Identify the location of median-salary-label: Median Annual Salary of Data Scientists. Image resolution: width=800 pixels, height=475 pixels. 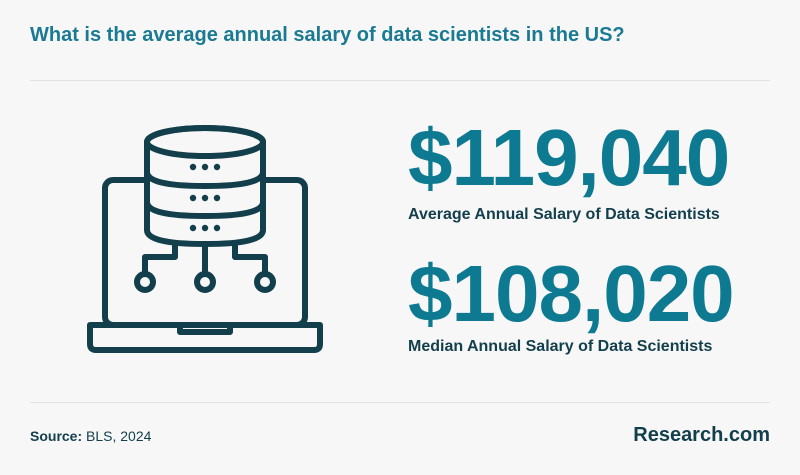
(560, 346).